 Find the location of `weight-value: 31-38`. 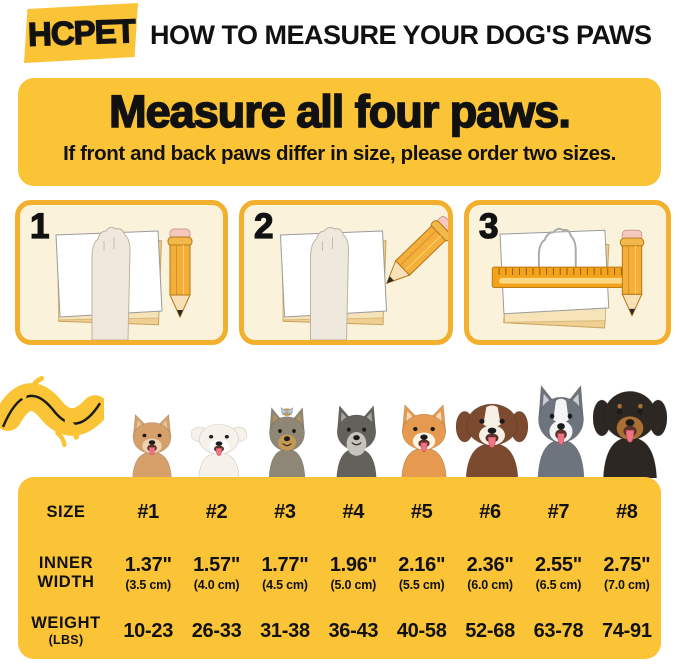

weight-value: 31-38 is located at coordinates (285, 630).